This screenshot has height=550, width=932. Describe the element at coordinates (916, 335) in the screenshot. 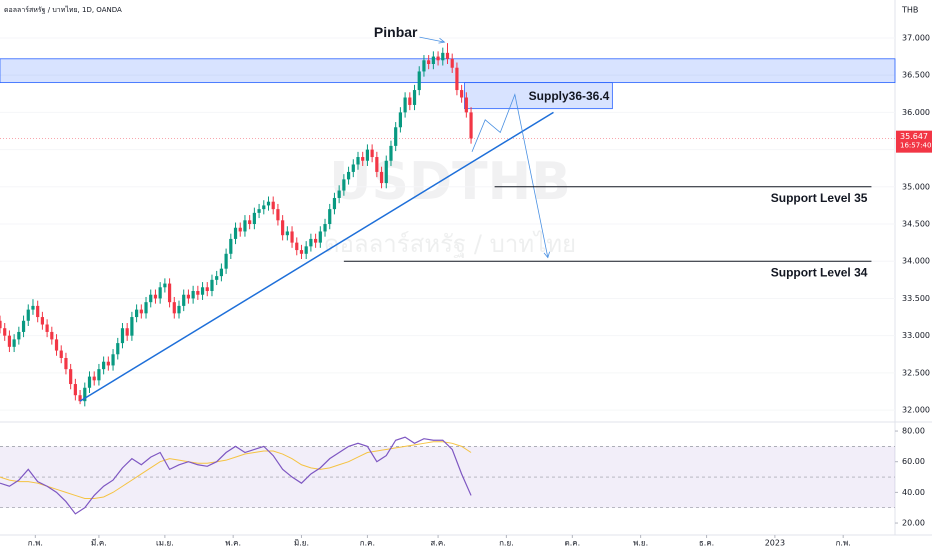

I see `y-tick-label: 33.000` at that location.